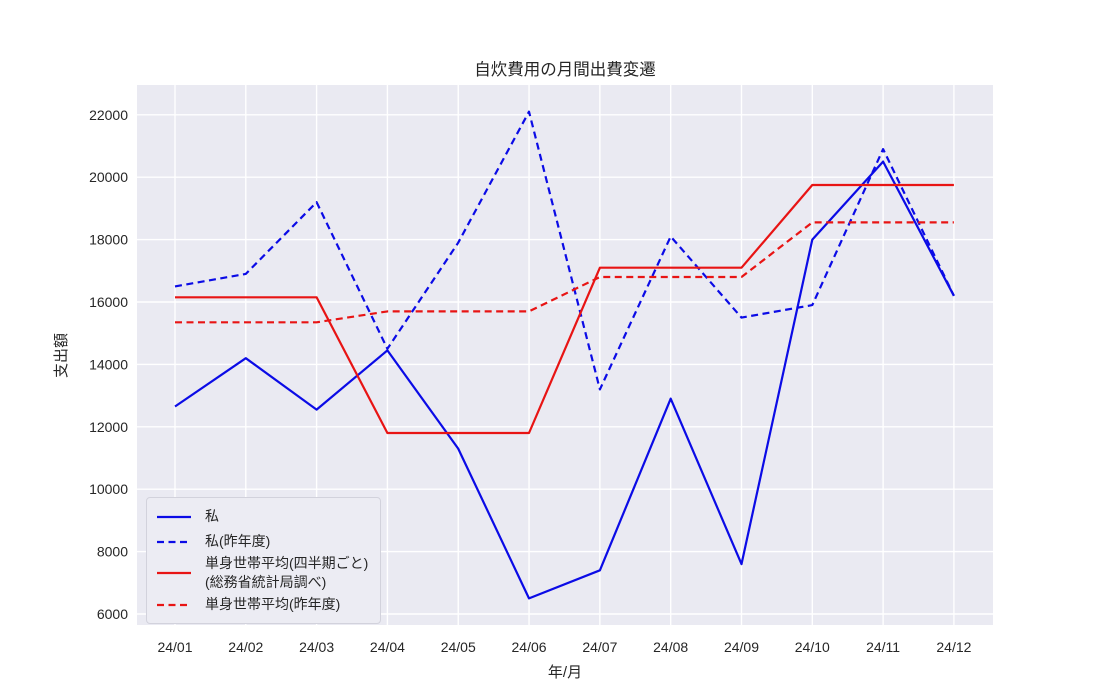  I want to click on legend-item: 単身世帯平均(昨年度), so click(262, 604).